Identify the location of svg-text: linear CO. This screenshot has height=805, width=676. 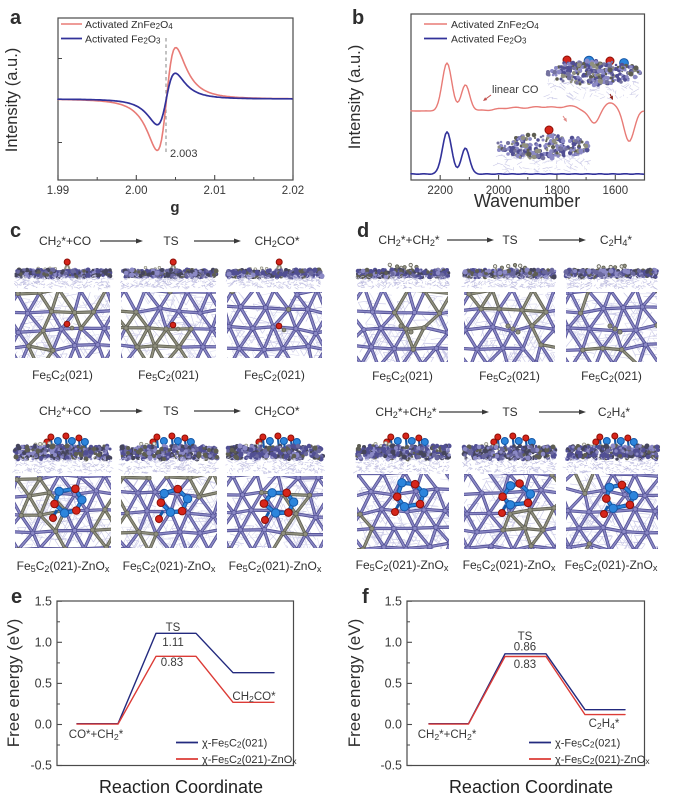
(515, 90).